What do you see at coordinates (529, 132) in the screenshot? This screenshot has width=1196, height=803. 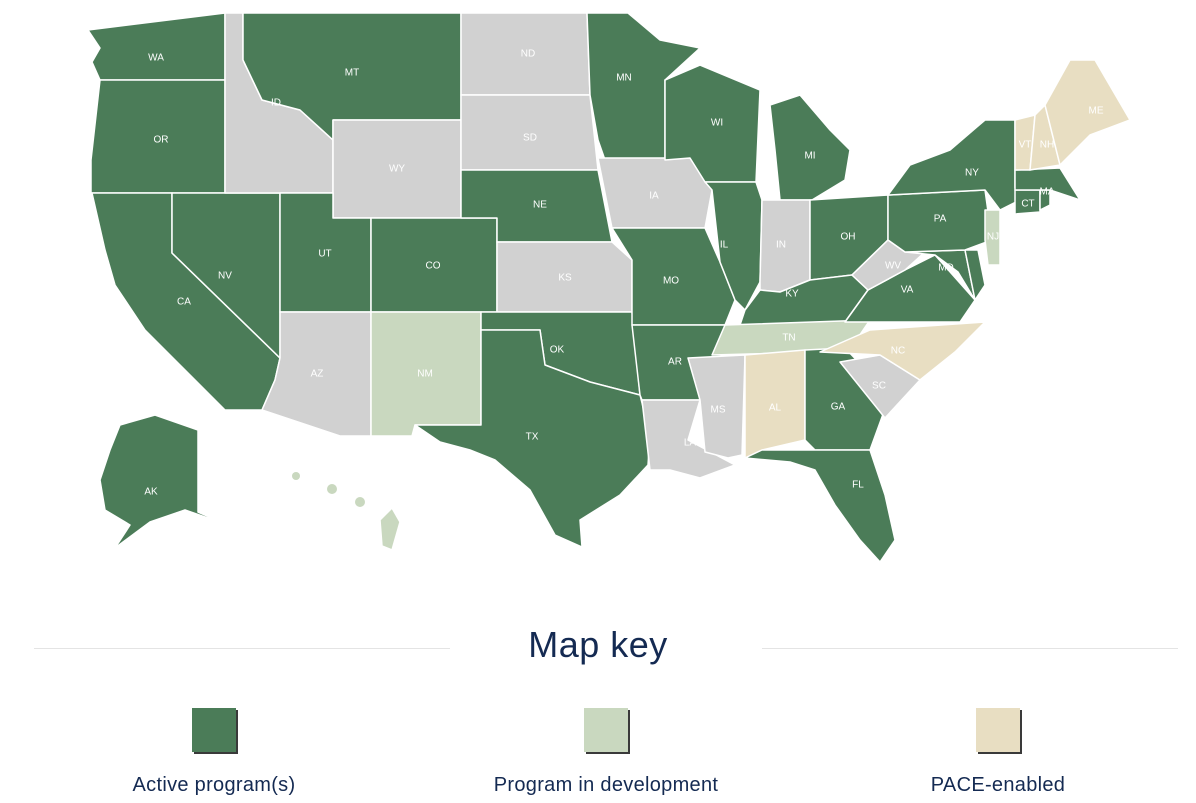 I see `state-sd` at bounding box center [529, 132].